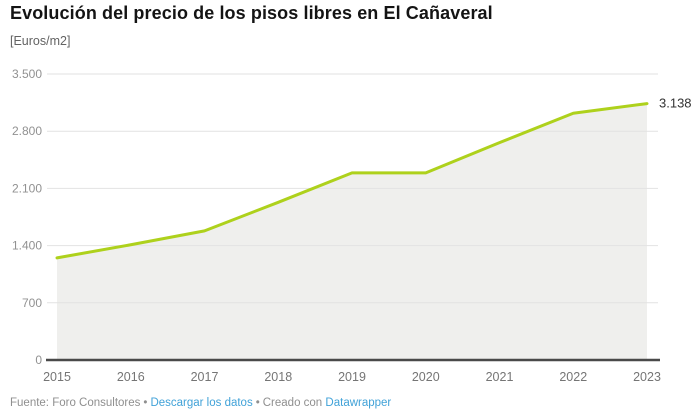 This screenshot has width=696, height=419. Describe the element at coordinates (426, 377) in the screenshot. I see `x-tick-label: 2020` at that location.